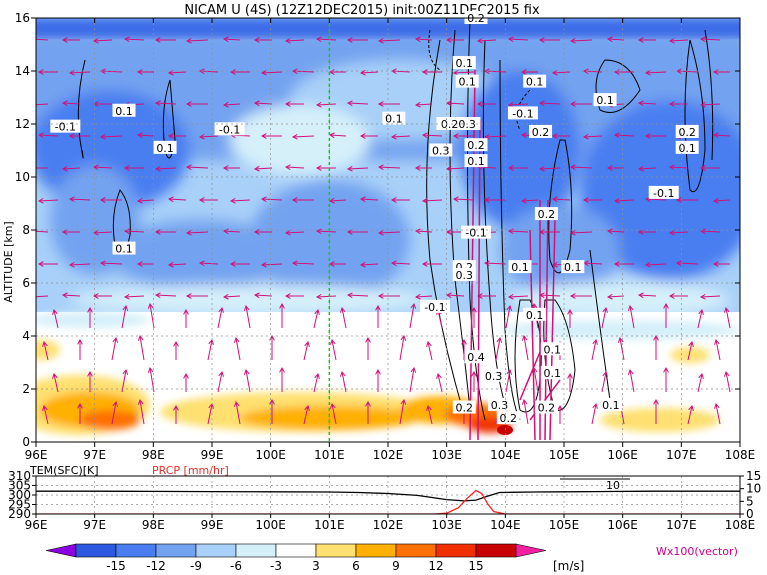 The image size is (767, 575). I want to click on prcp-tick-label: 10, so click(753, 489).